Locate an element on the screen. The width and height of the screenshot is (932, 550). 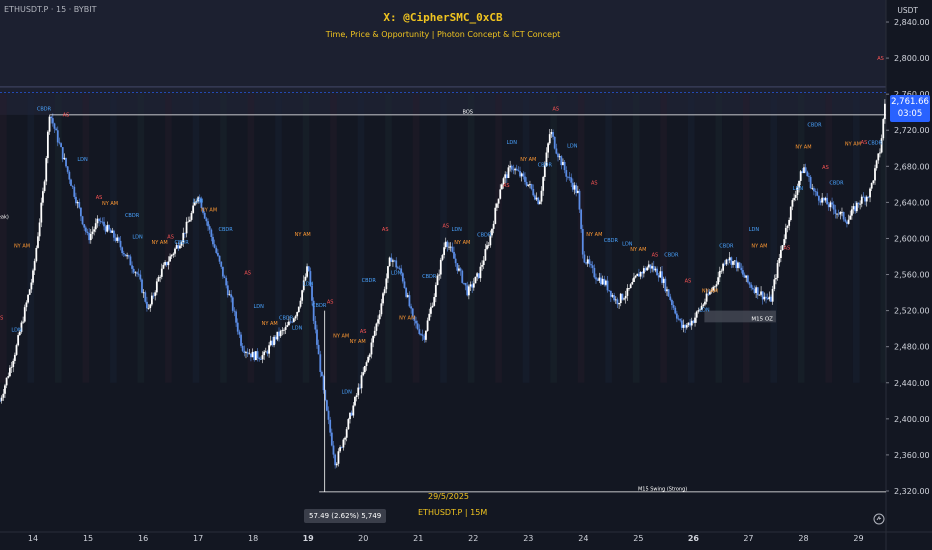
price-axis is located at coordinates (909, 275).